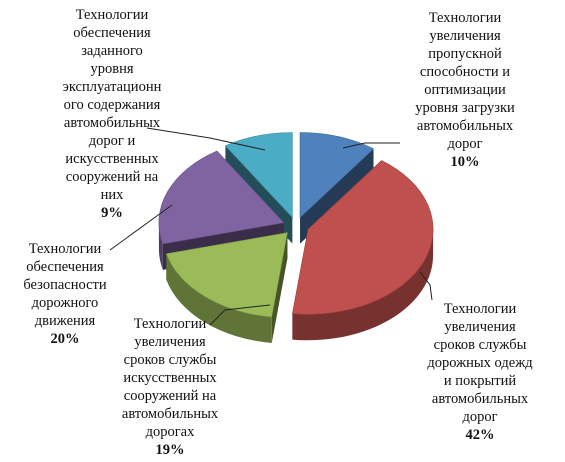 The image size is (565, 462). What do you see at coordinates (480, 309) in the screenshot?
I see `slice-label-text-1: Технологии` at bounding box center [480, 309].